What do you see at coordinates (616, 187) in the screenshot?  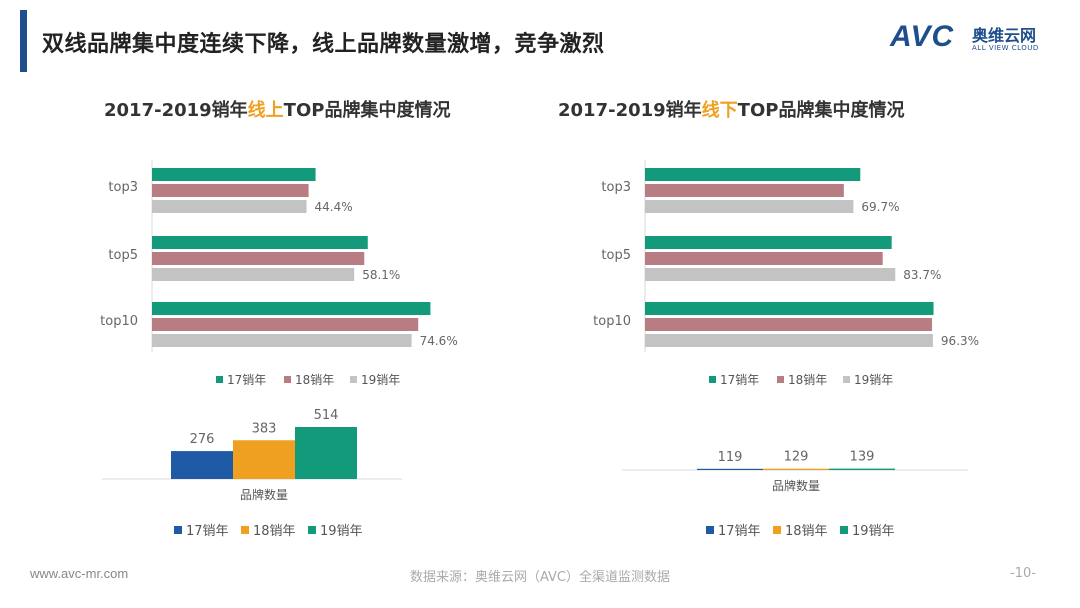 I see `offline-tick-top3: top3` at bounding box center [616, 187].